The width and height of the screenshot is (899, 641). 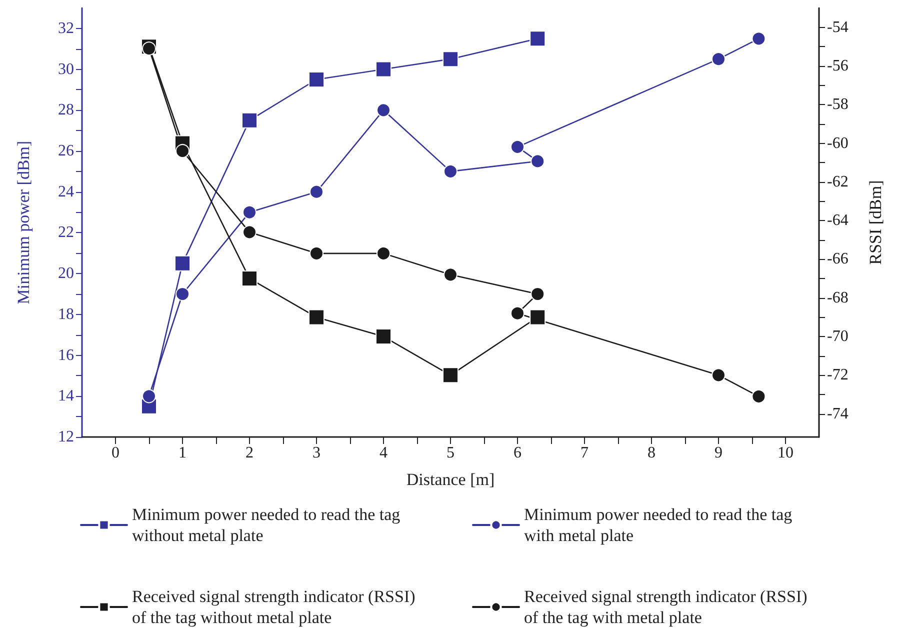 What do you see at coordinates (837, 65) in the screenshot?
I see `y2-tick-label: -56` at bounding box center [837, 65].